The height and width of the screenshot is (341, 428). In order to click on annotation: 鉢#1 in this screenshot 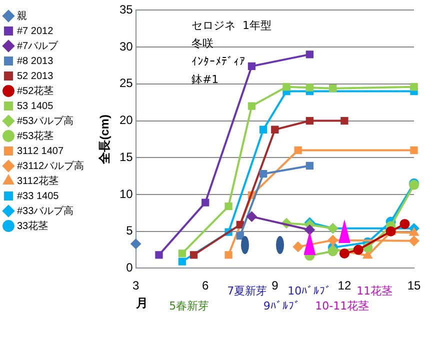, I will do `click(205, 79)`.